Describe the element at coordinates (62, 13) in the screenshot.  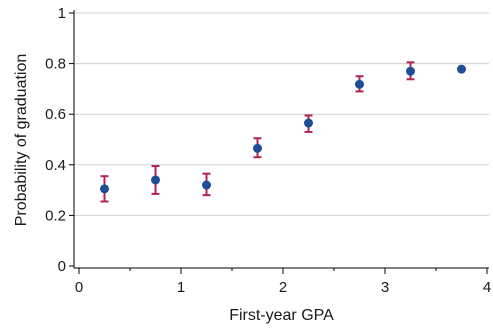
I see `y-tick-label: 1` at that location.